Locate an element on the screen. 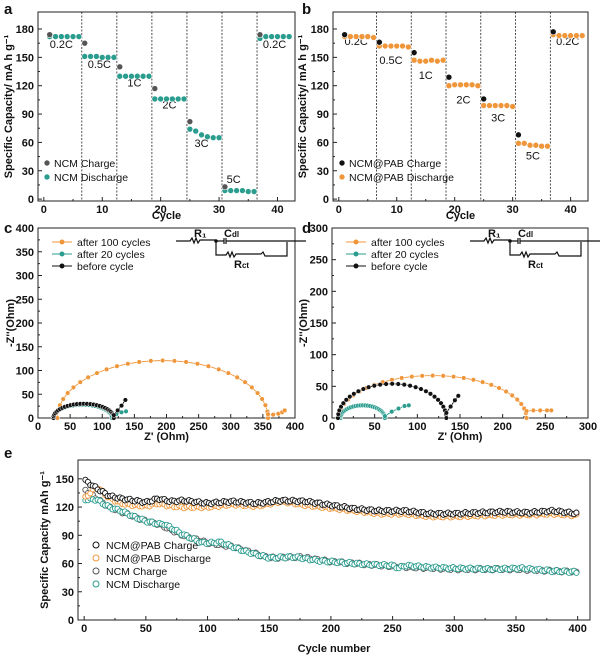 The width and height of the screenshot is (600, 657). x-tick-label: 40 is located at coordinates (277, 210).